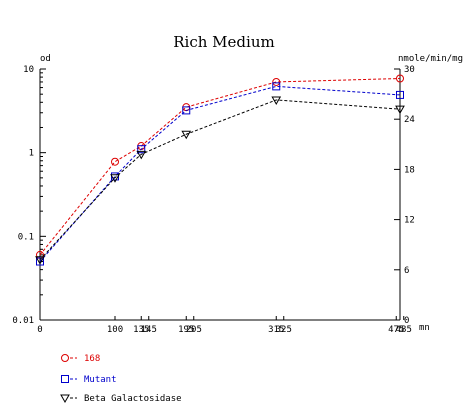 This screenshot has height=405, width=472. I want to click on x-tick-label: 195, so click(186, 330).